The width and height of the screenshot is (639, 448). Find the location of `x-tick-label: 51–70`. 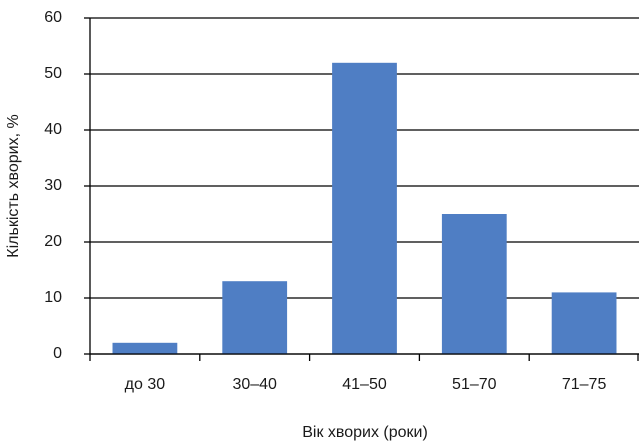

x-tick-label: 51–70 is located at coordinates (474, 384).